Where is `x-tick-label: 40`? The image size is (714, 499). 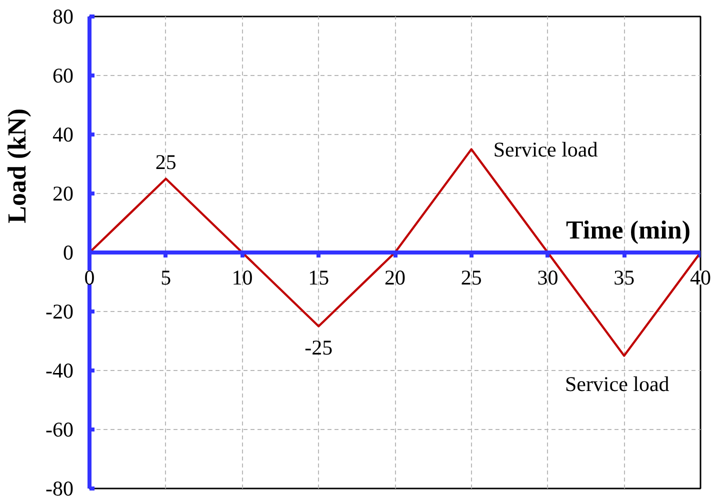
x-tick-label: 40 is located at coordinates (700, 278).